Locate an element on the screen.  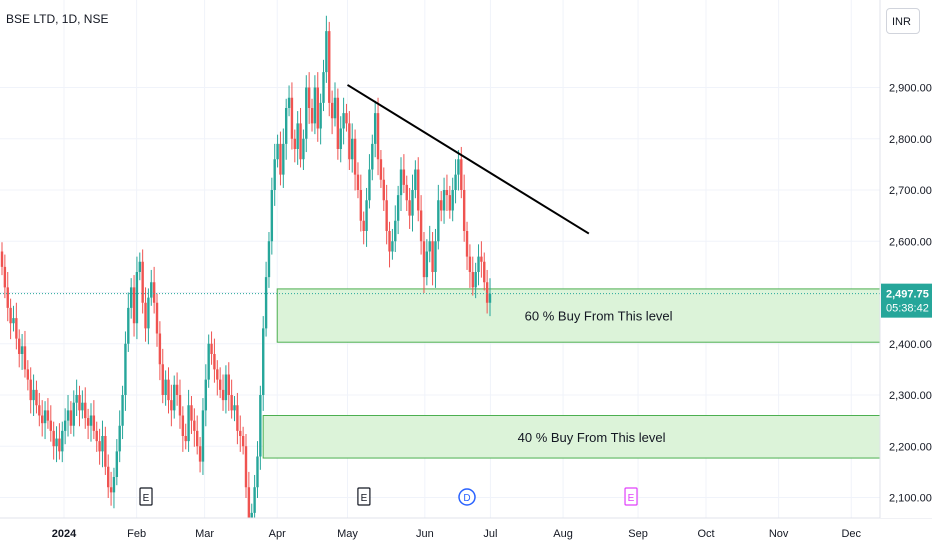
x-tick-label: Aug is located at coordinates (563, 534).